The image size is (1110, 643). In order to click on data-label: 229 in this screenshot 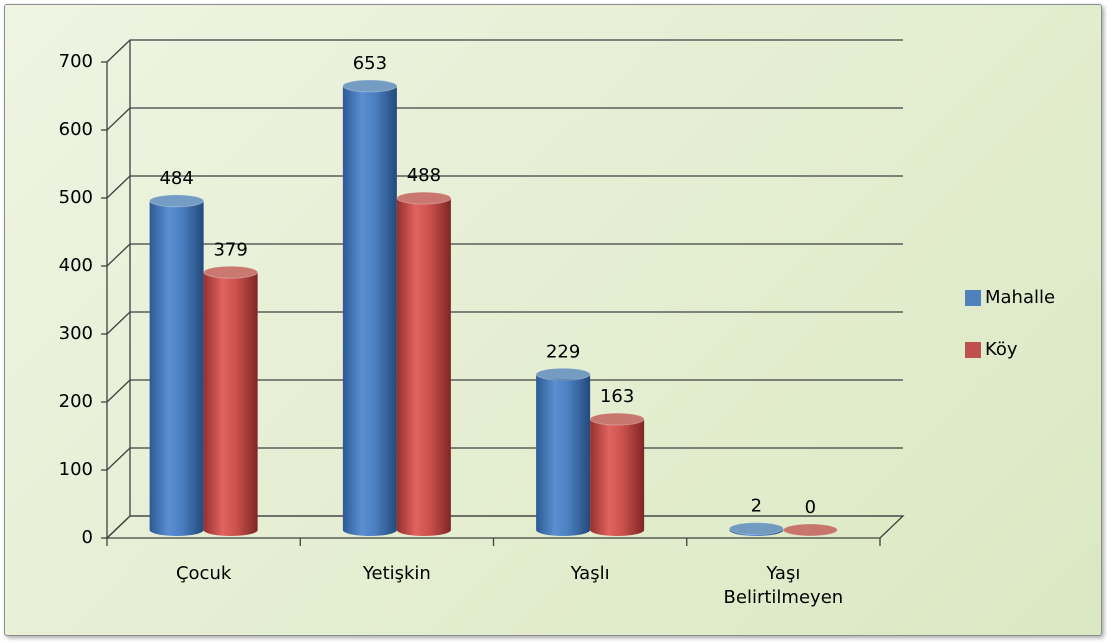, I will do `click(563, 351)`.